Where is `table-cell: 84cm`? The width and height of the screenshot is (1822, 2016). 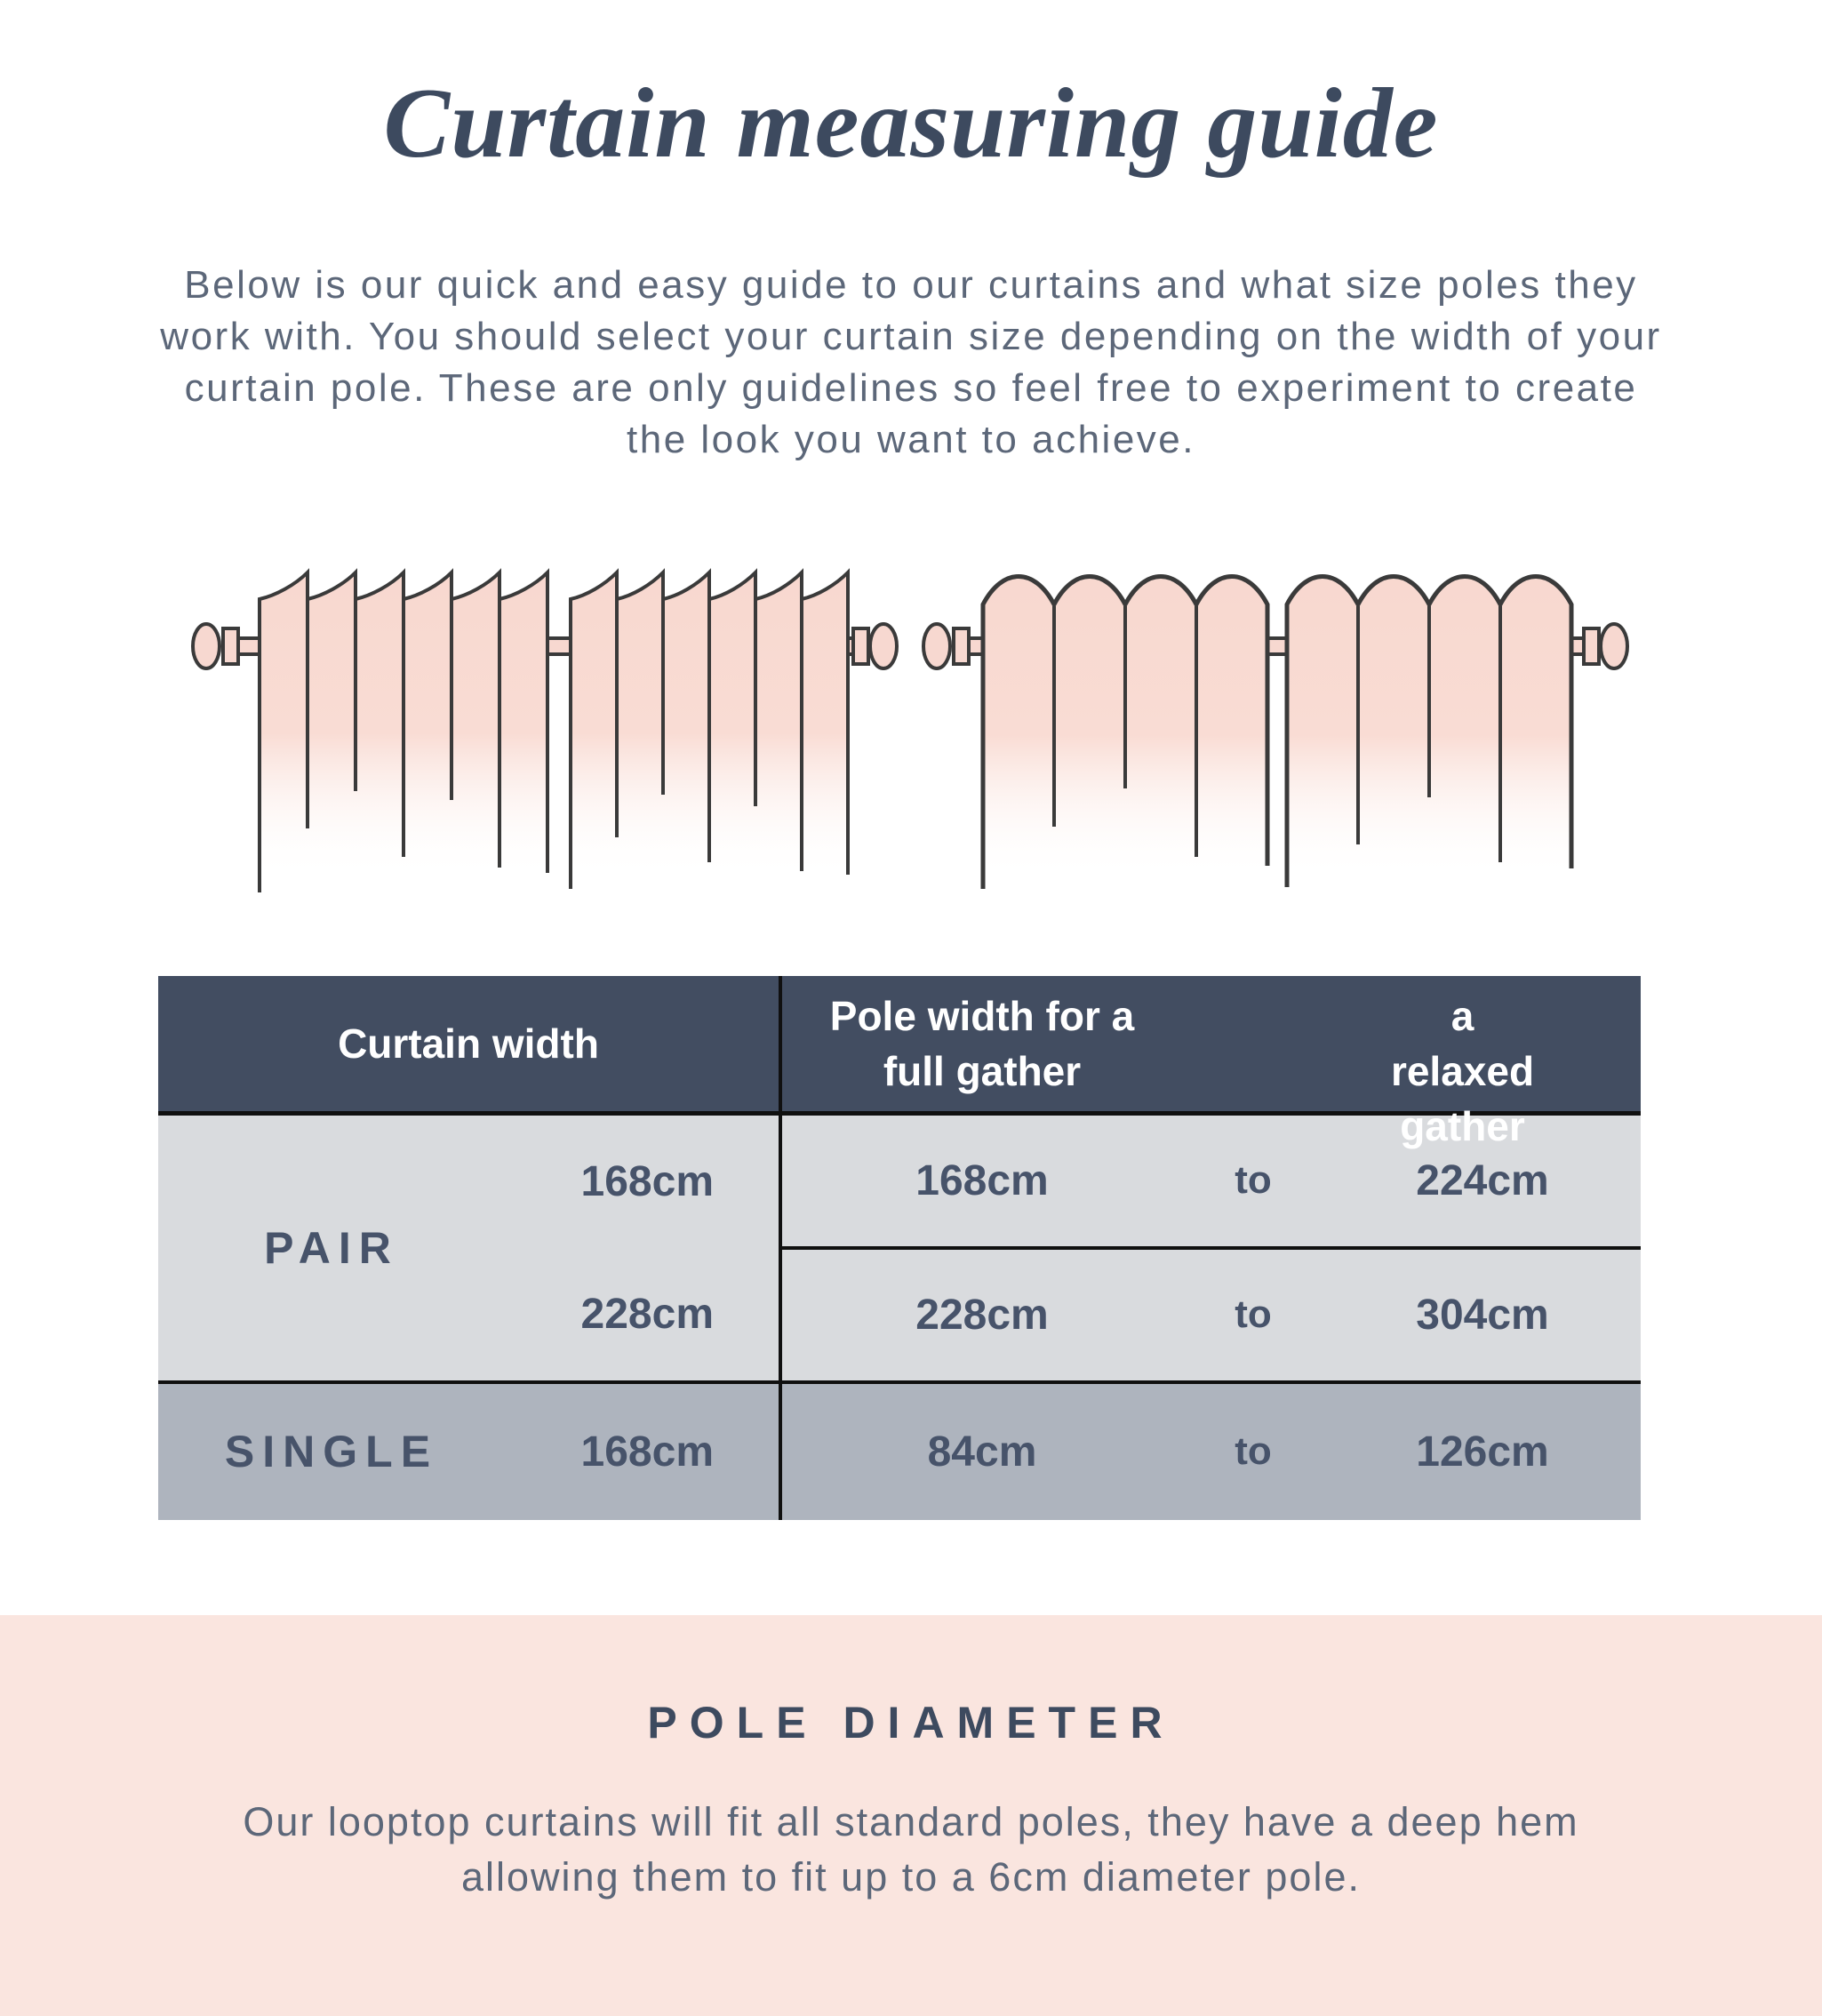 table-cell: 84cm is located at coordinates (982, 1452).